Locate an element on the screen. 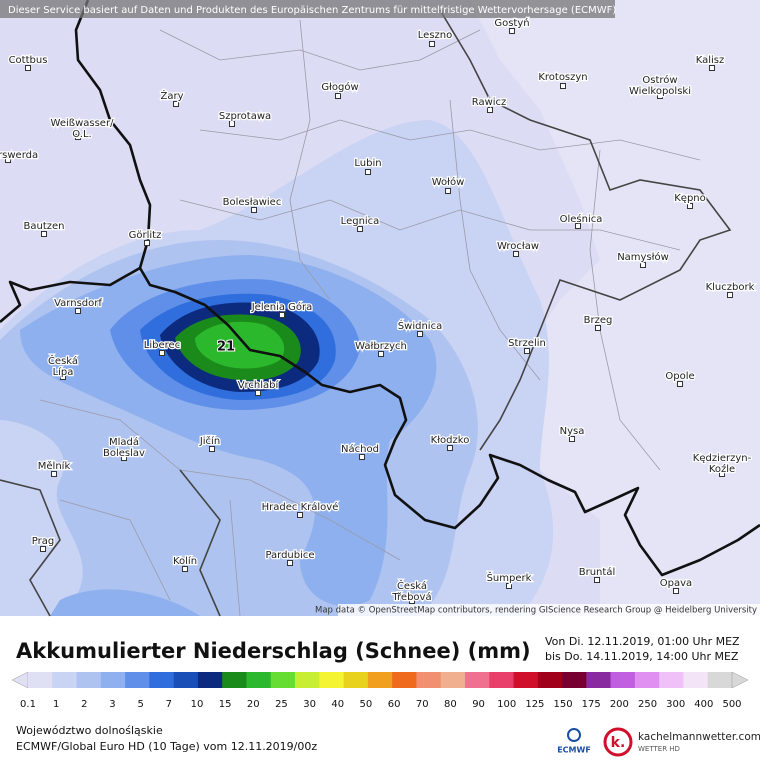  city-label: Cottbus is located at coordinates (28, 60).